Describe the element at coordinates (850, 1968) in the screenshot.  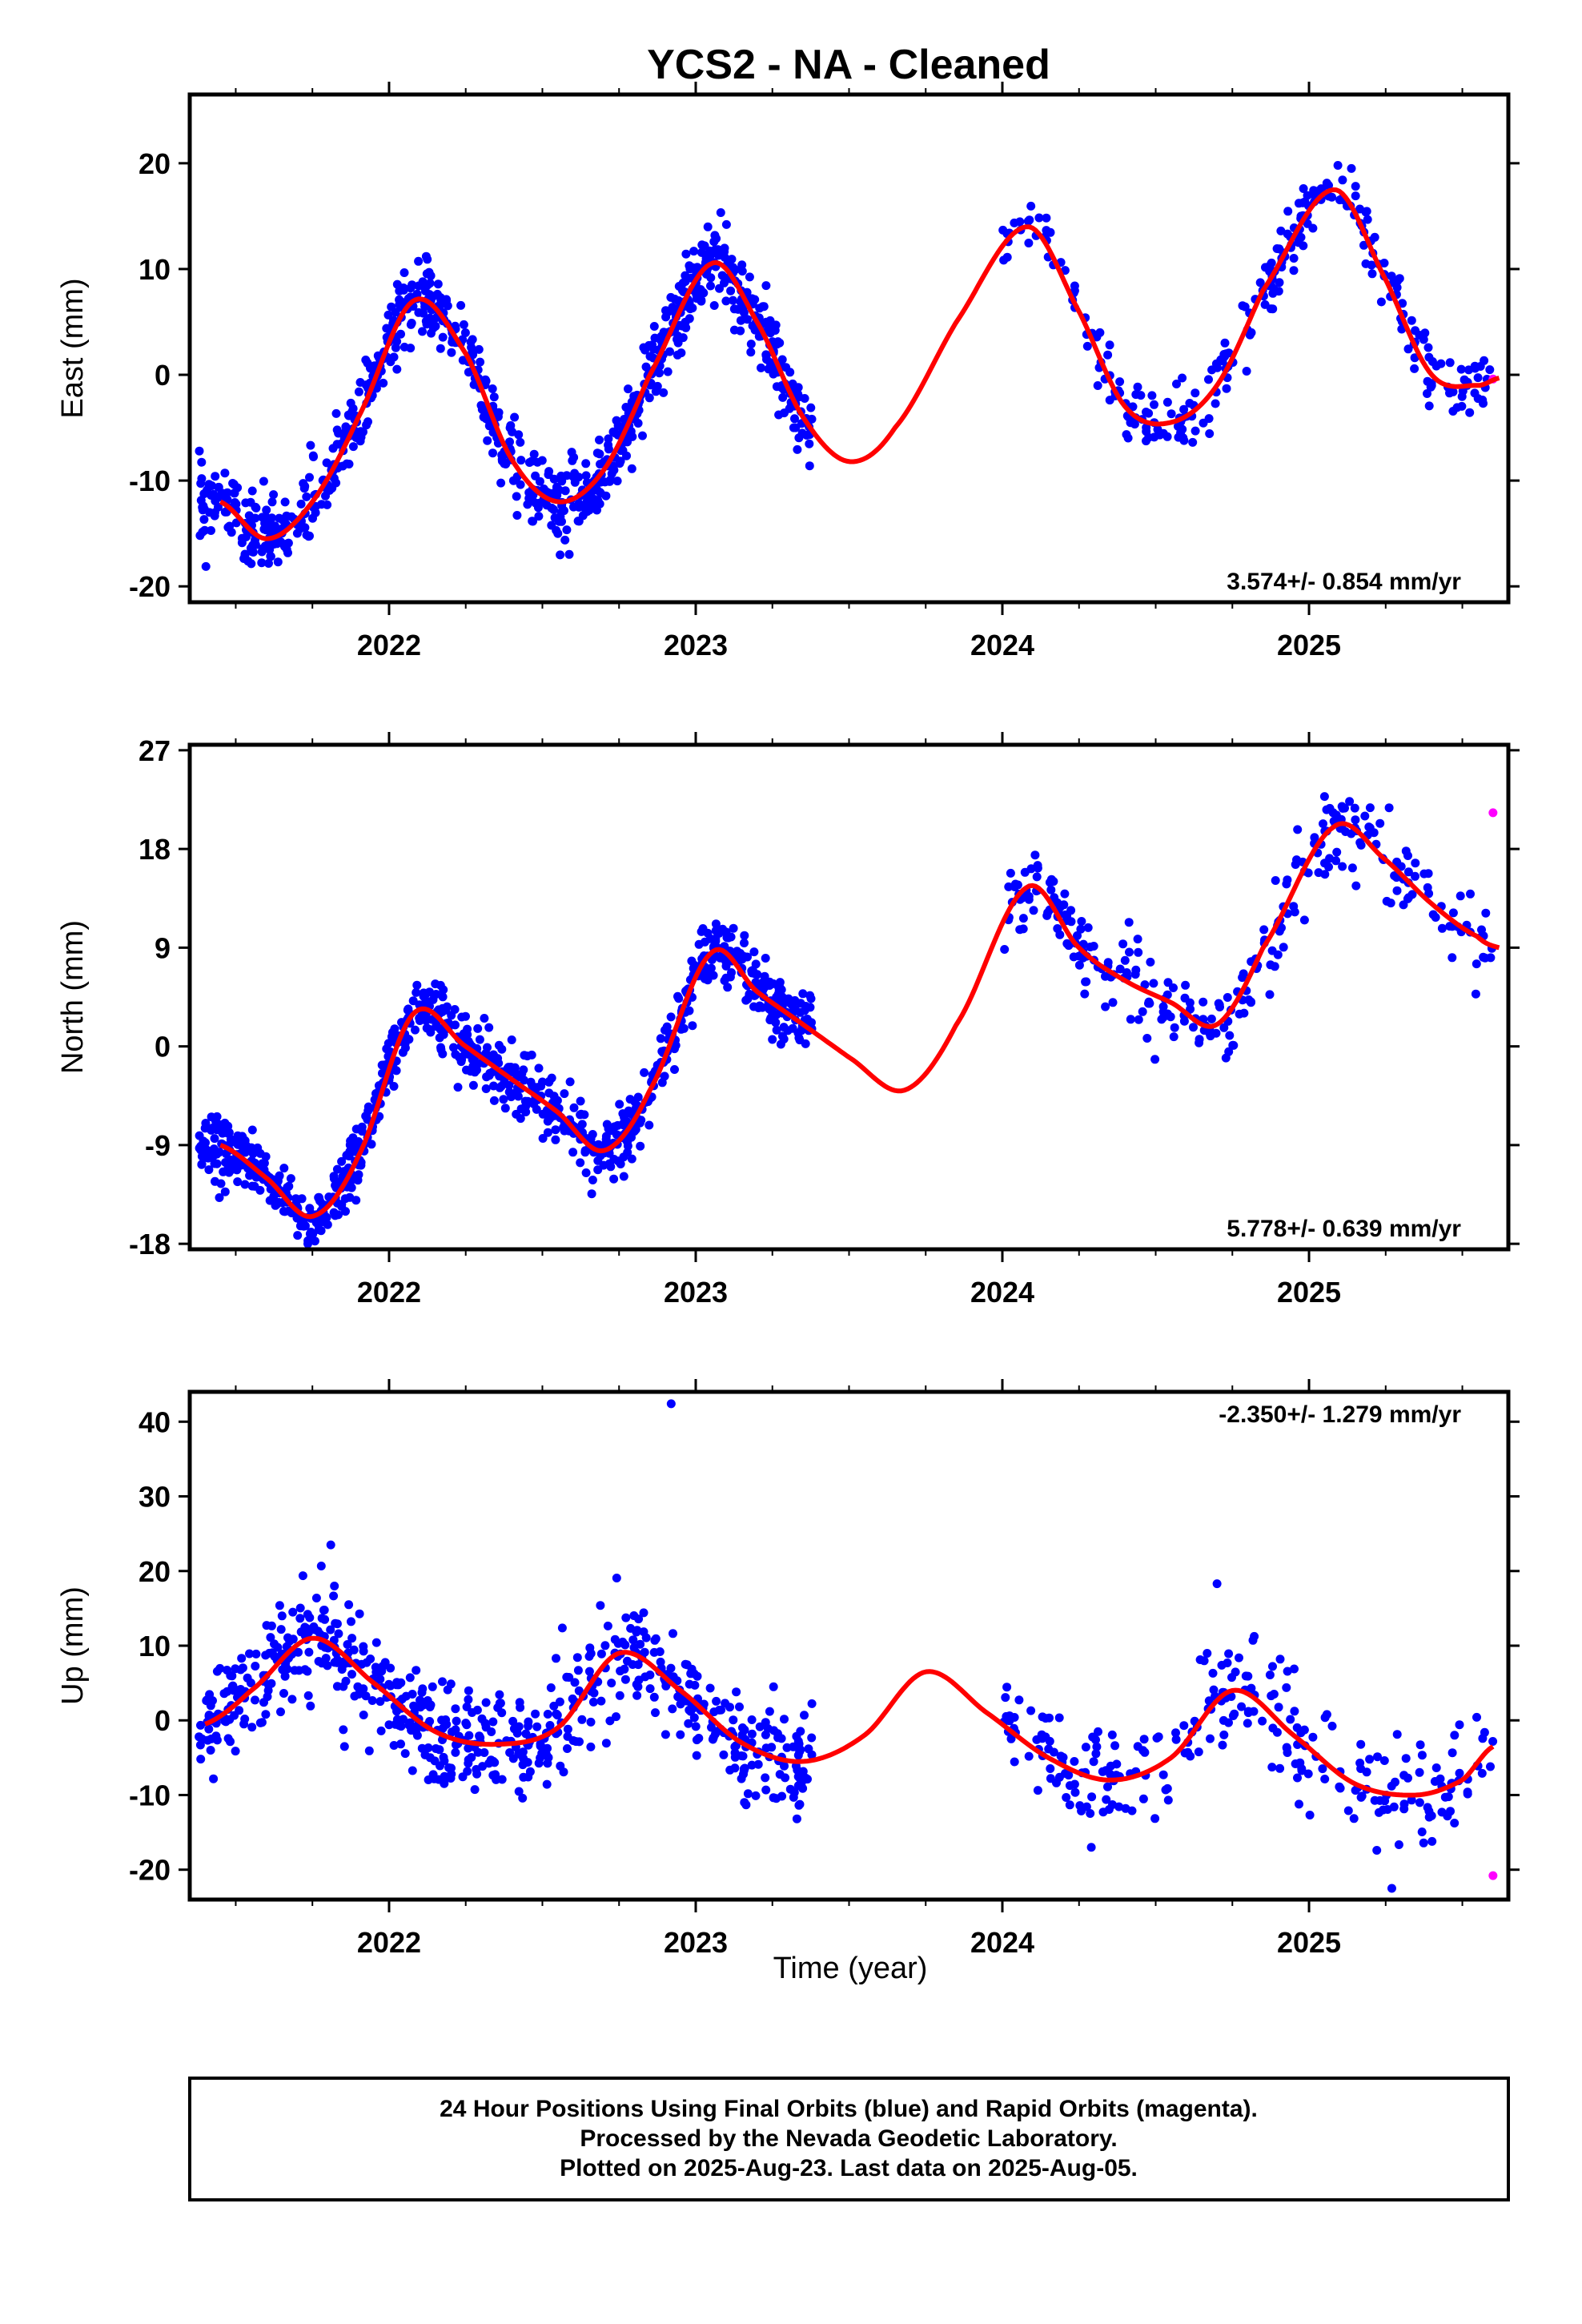
I see `x-axis-label: Time (year)` at that location.